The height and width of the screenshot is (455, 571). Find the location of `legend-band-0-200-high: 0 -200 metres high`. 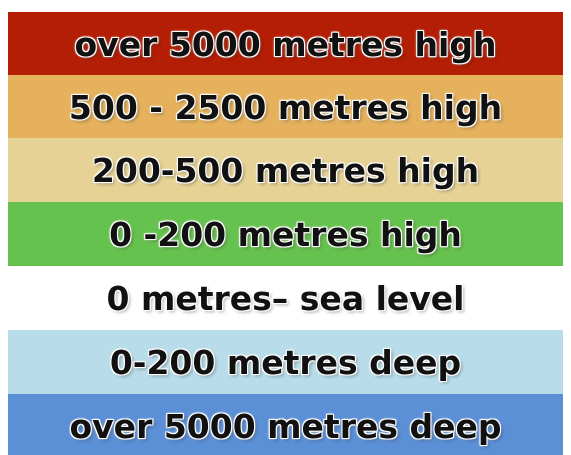

legend-band-0-200-high: 0 -200 metres high is located at coordinates (285, 234).